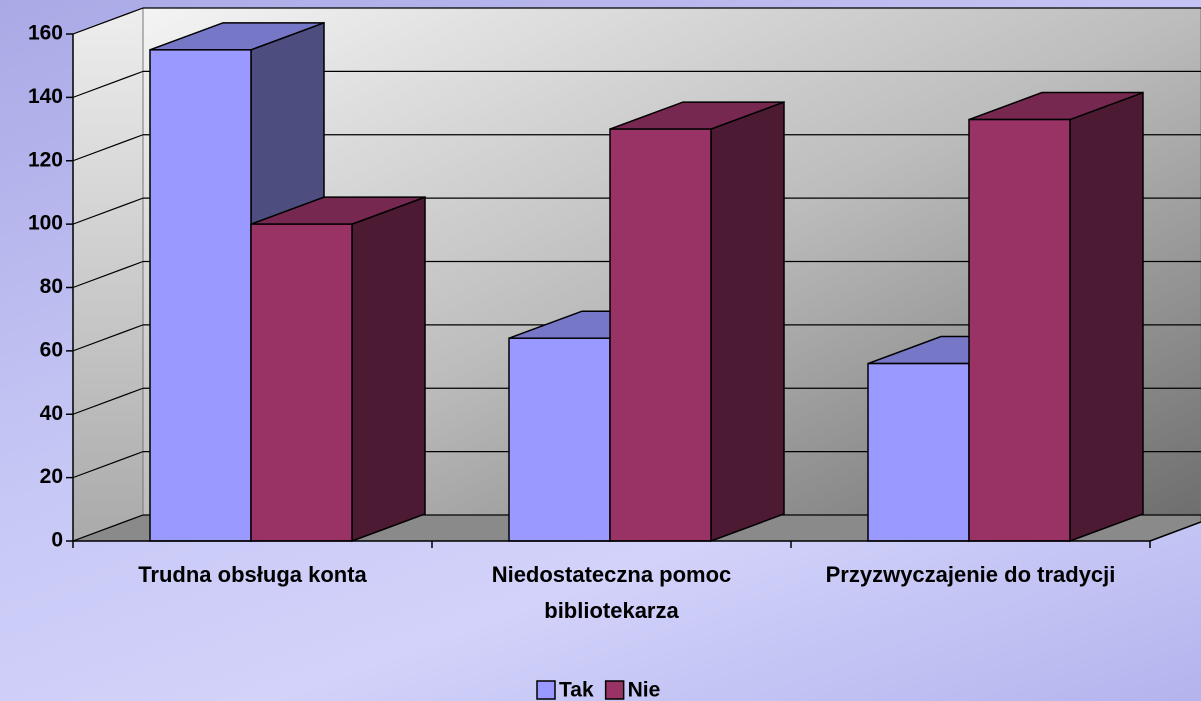  Describe the element at coordinates (611, 592) in the screenshot. I see `x-tick-label: Niedostateczna pomoc bibliotekarza` at that location.